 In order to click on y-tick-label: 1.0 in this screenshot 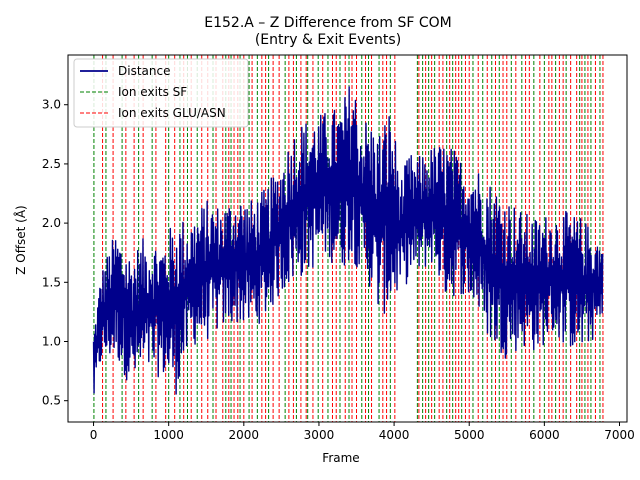, I will do `click(51, 341)`.